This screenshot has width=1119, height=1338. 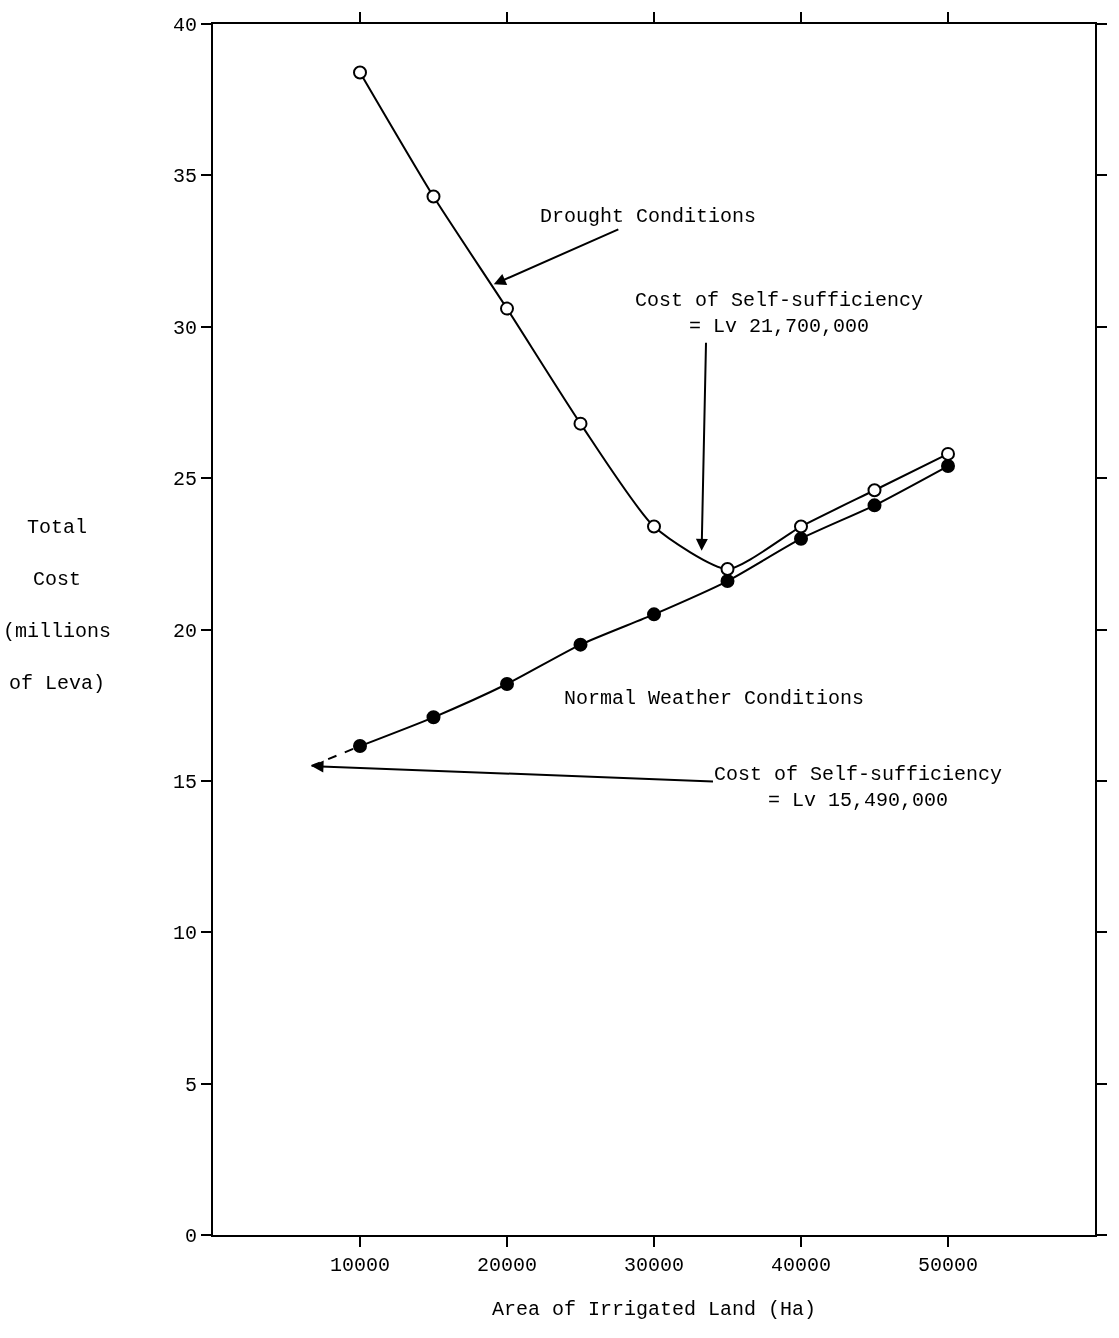 I want to click on y-tick-label: 15, so click(x=184, y=782).